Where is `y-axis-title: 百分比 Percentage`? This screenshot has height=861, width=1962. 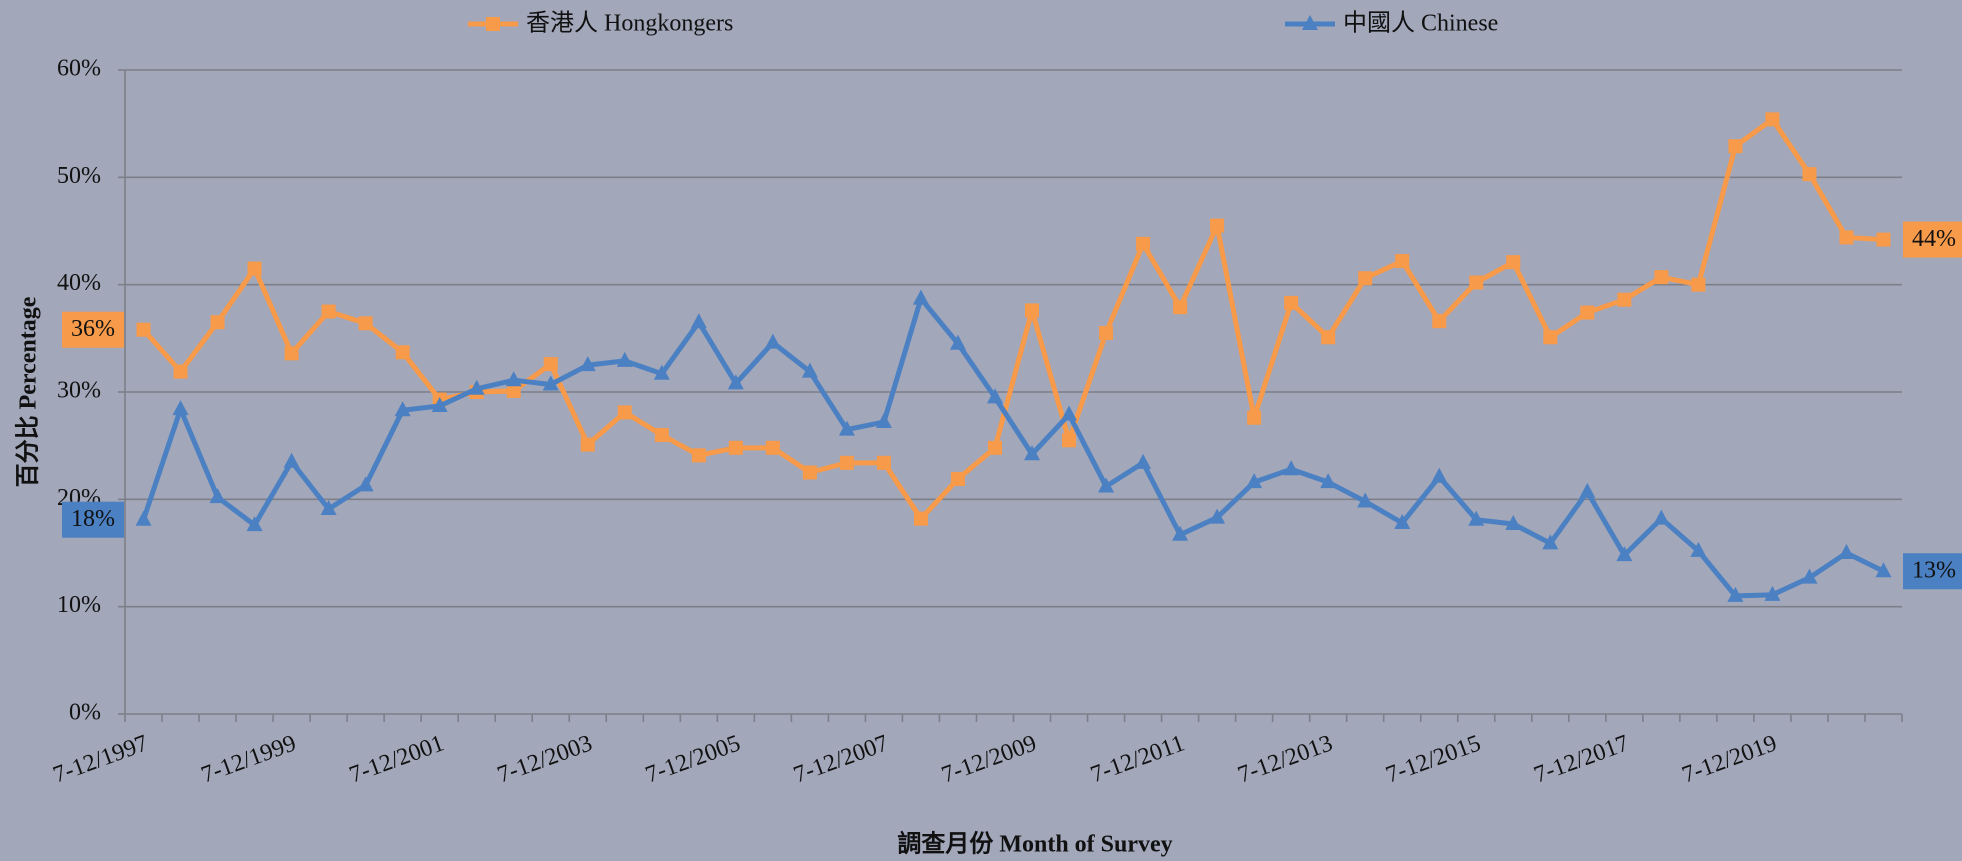 y-axis-title: 百分比 Percentage is located at coordinates (28, 391).